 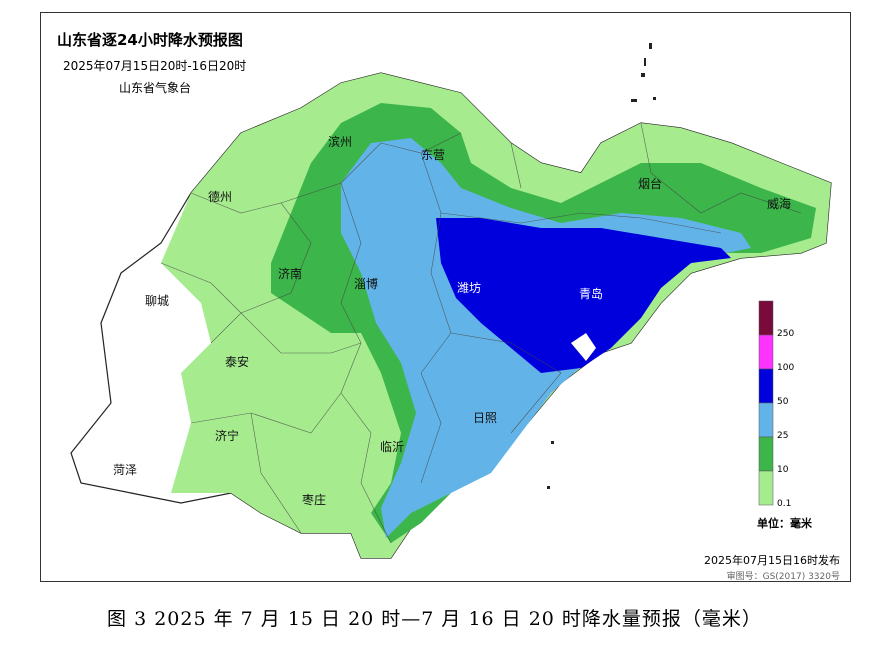 I want to click on legend-colorbar, so click(x=766, y=403).